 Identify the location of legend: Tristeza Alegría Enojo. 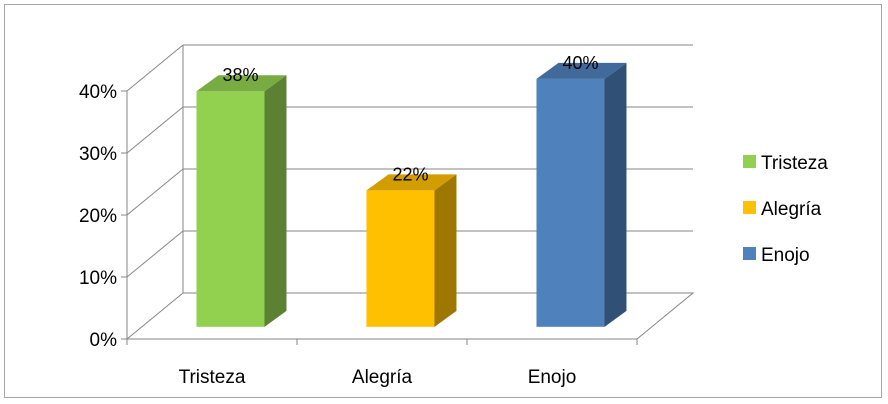
(785, 209).